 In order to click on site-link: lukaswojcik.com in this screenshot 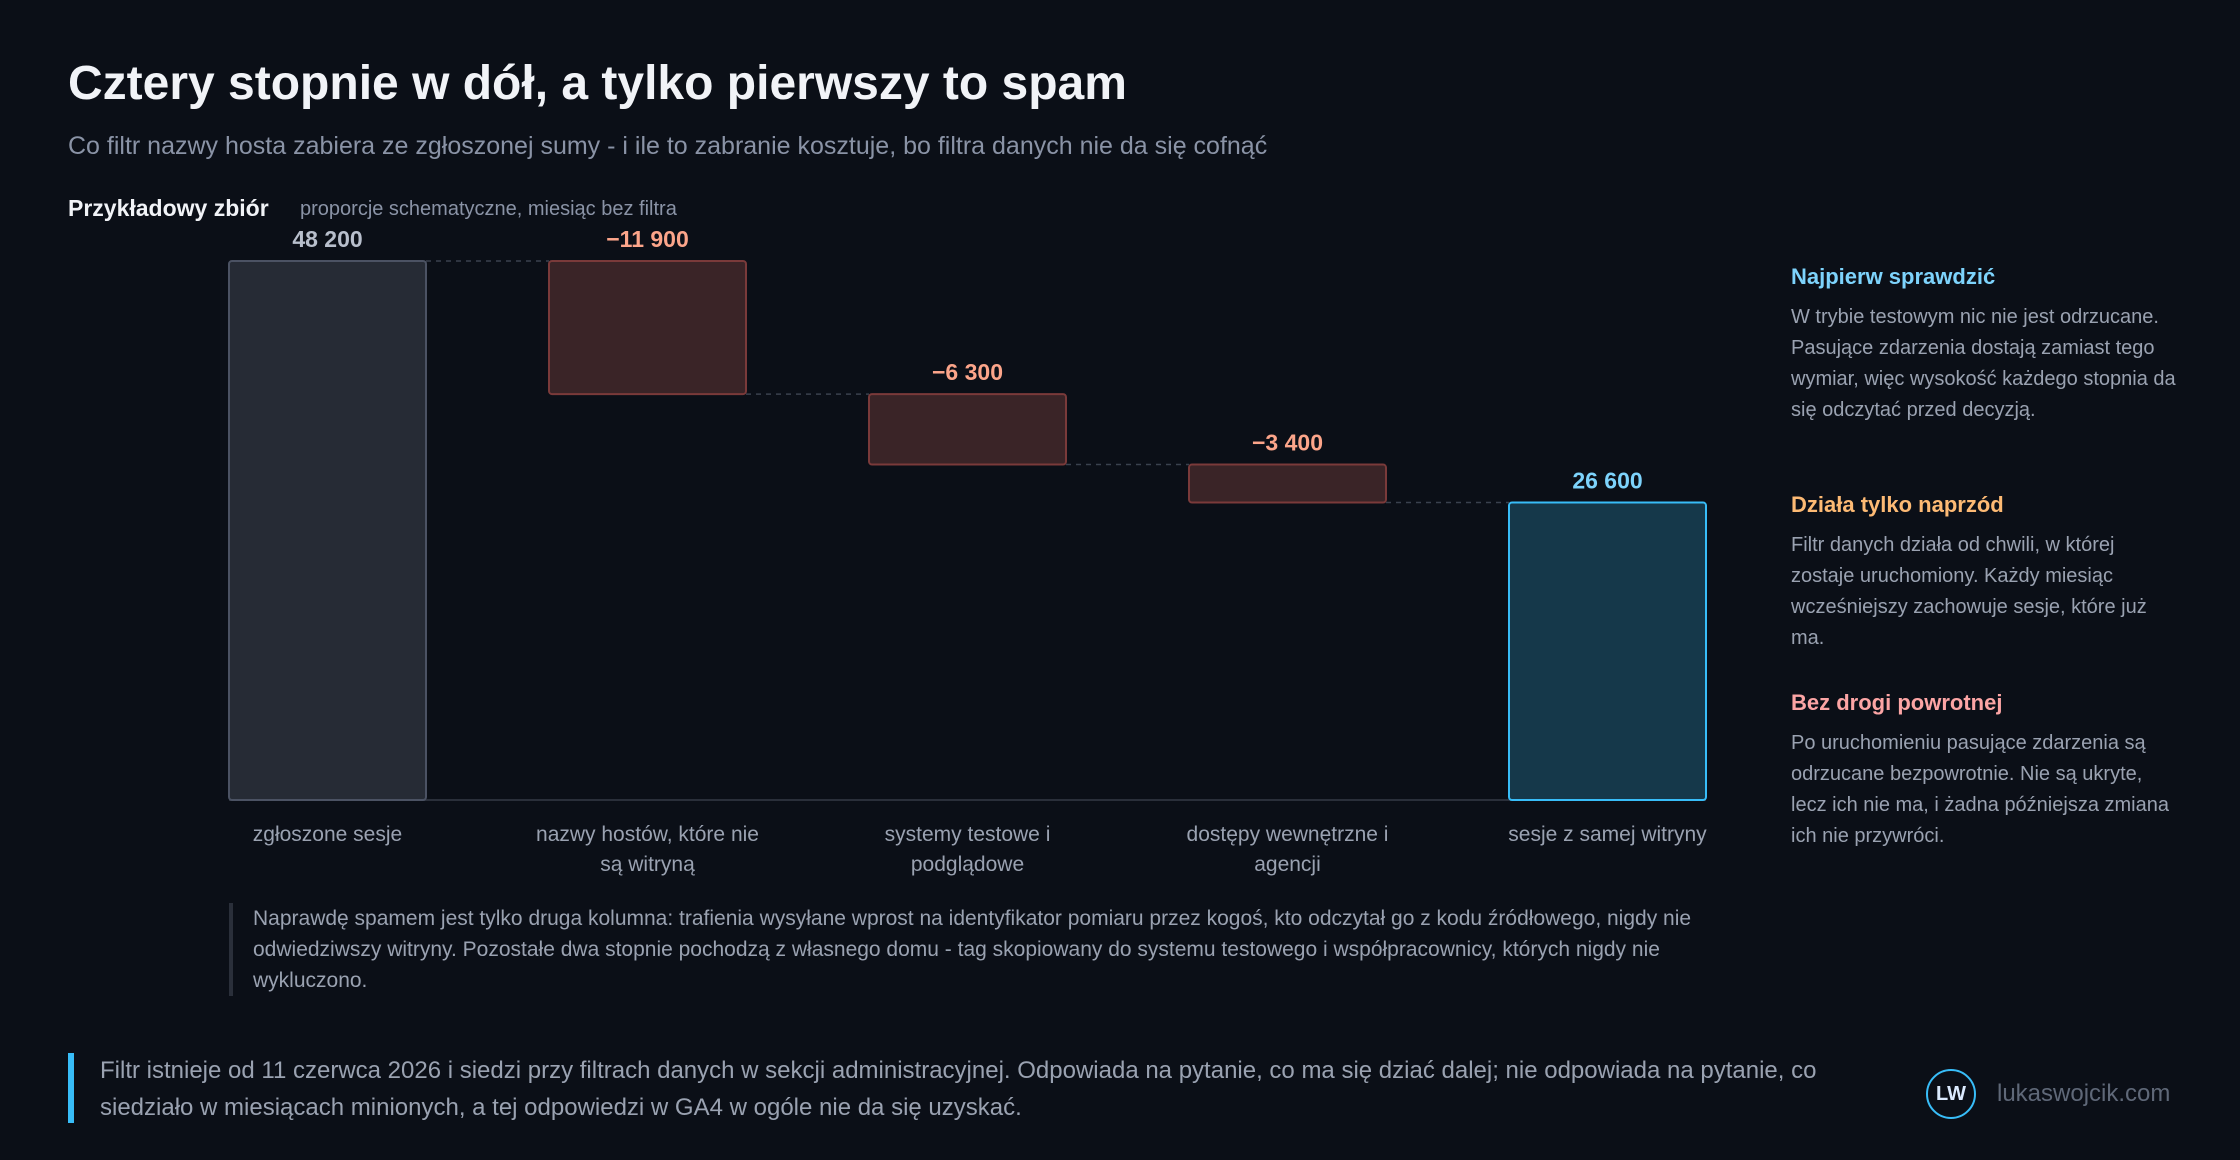, I will do `click(2084, 1093)`.